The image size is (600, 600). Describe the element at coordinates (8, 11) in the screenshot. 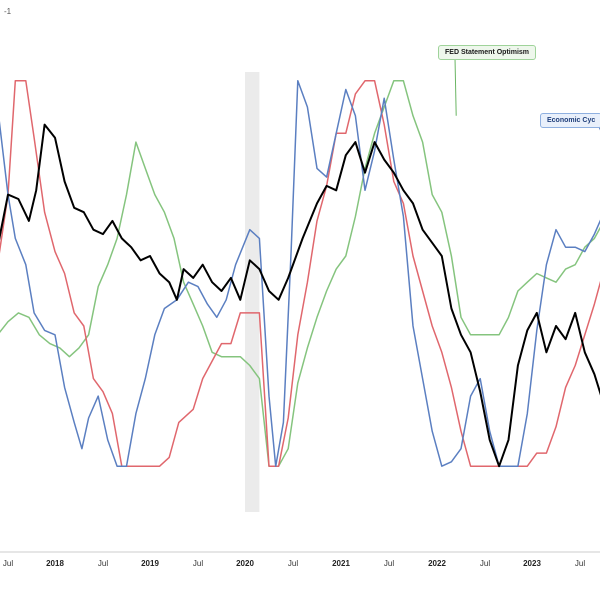

I see `corner-label: -1` at that location.